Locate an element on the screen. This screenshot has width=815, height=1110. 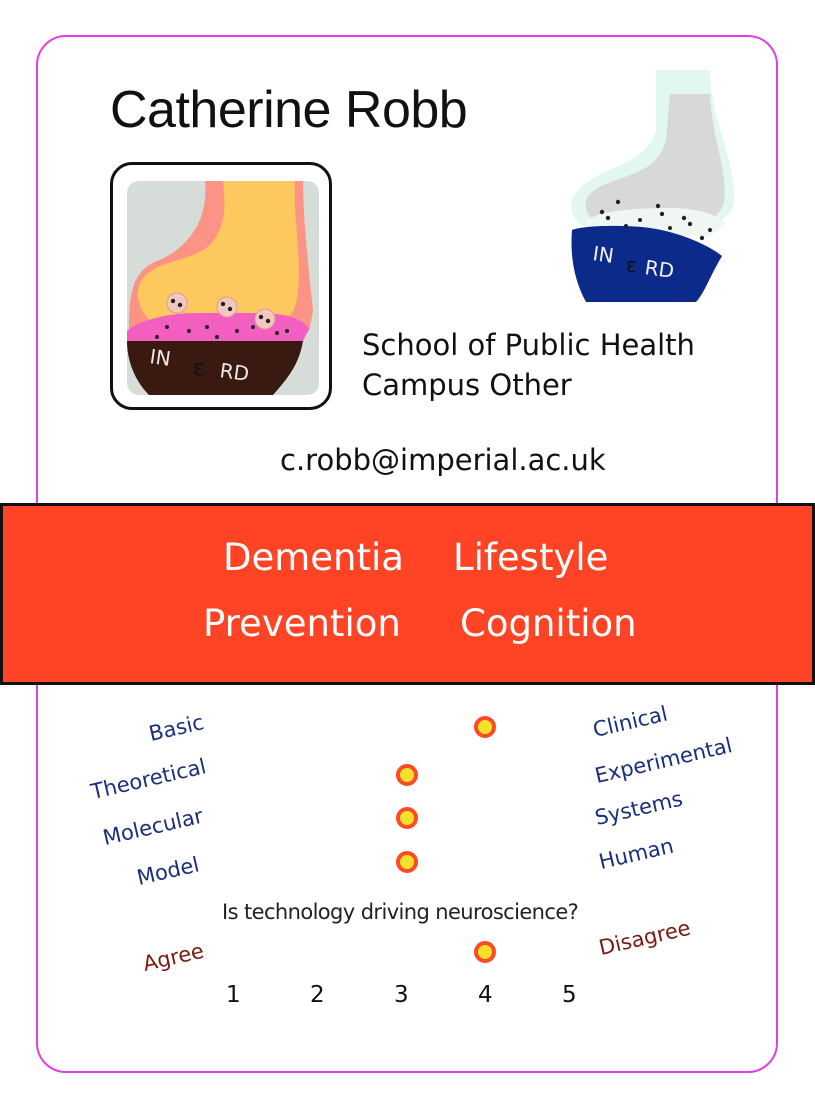
keyword: Dementia is located at coordinates (313, 557).